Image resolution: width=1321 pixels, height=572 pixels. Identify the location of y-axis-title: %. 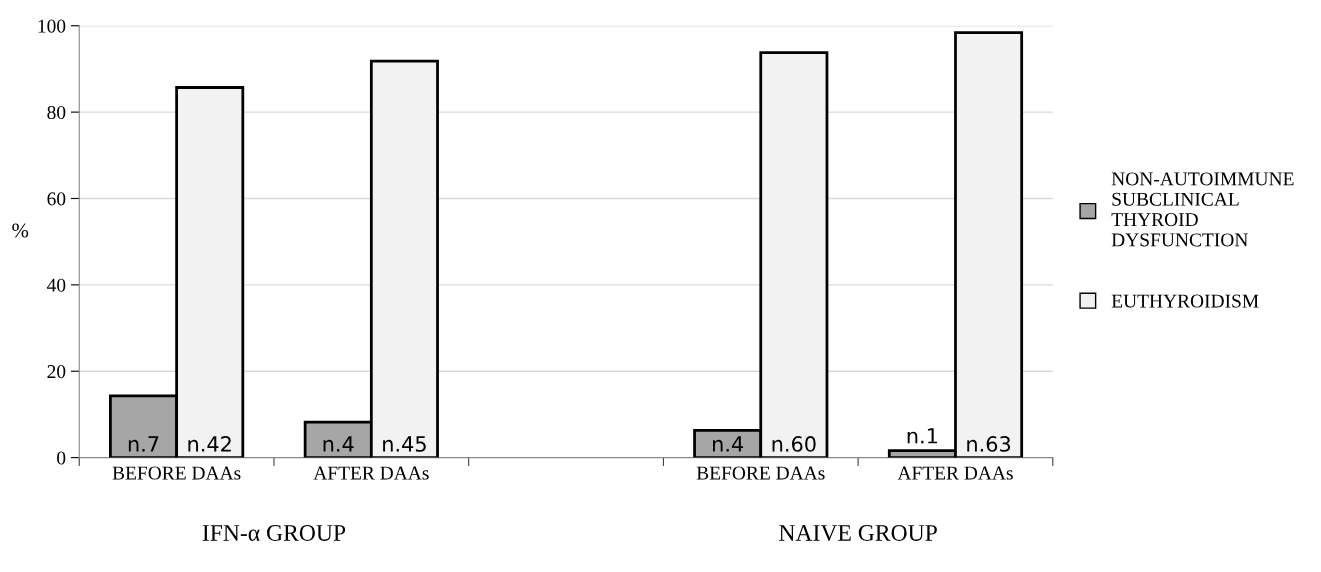
(20, 230).